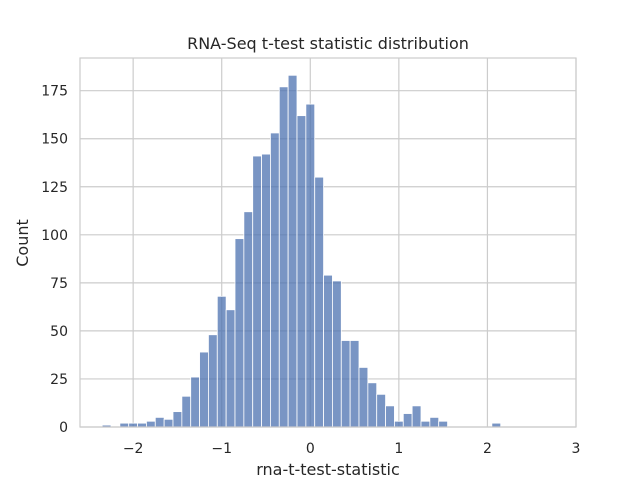 This screenshot has width=640, height=480. I want to click on y-tick-label: 125, so click(54, 188).